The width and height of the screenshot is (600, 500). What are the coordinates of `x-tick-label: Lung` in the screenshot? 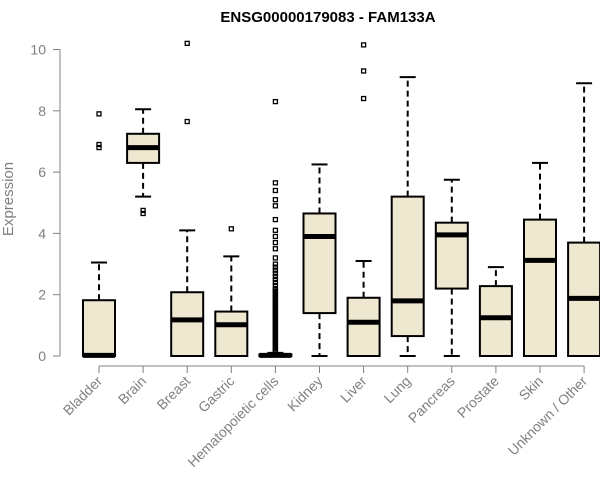 It's located at (396, 389).